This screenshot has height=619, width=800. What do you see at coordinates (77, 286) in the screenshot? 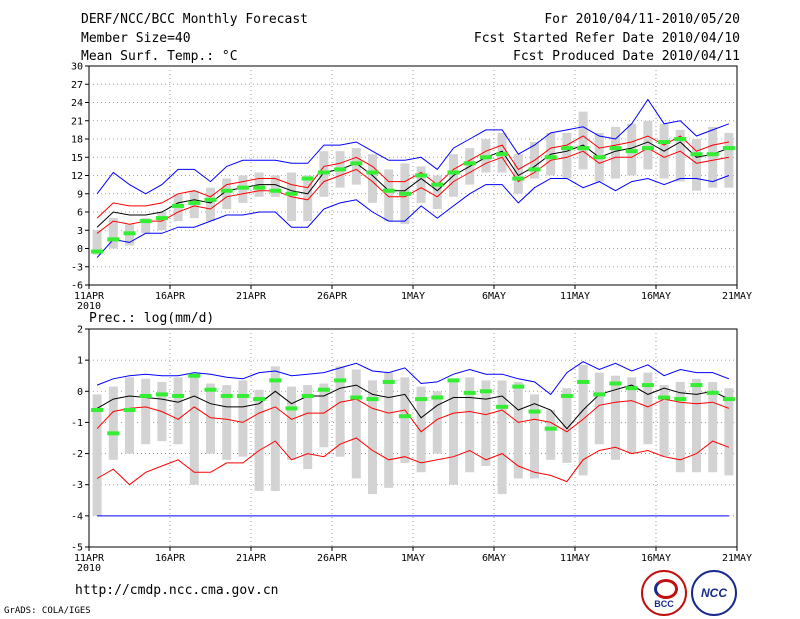
I see `temp-y-tick-label: -6` at bounding box center [77, 286].